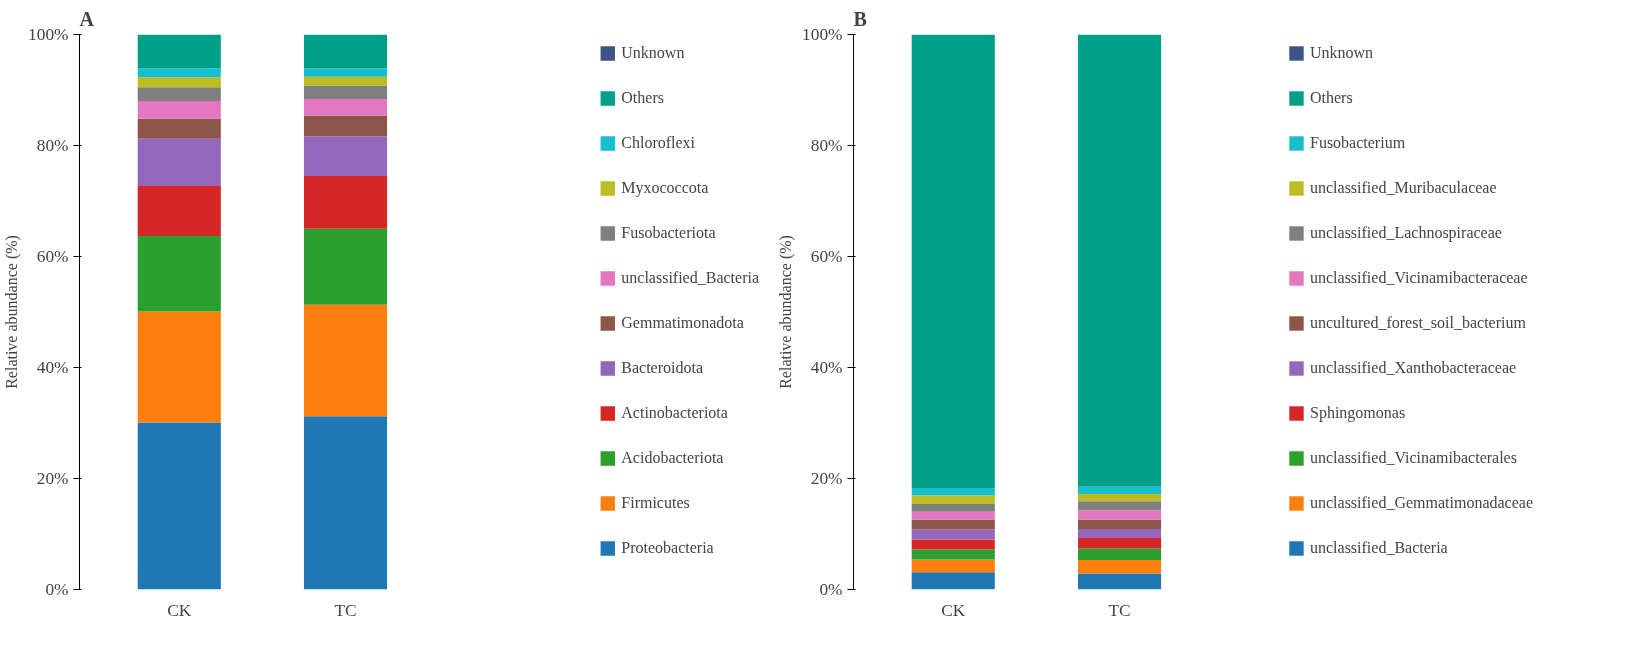  I want to click on legend-label: Actinobacteriota, so click(674, 413).